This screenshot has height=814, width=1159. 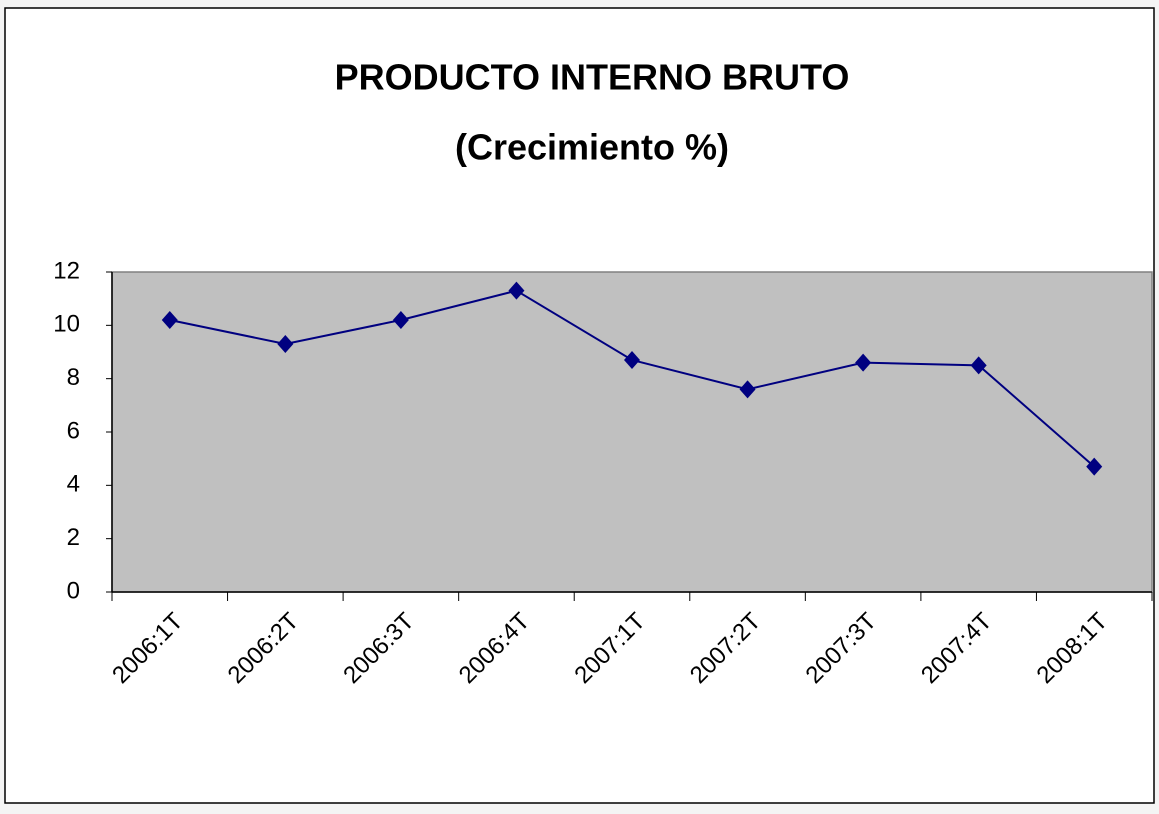 I want to click on y-tick-label: 8, so click(x=73, y=377).